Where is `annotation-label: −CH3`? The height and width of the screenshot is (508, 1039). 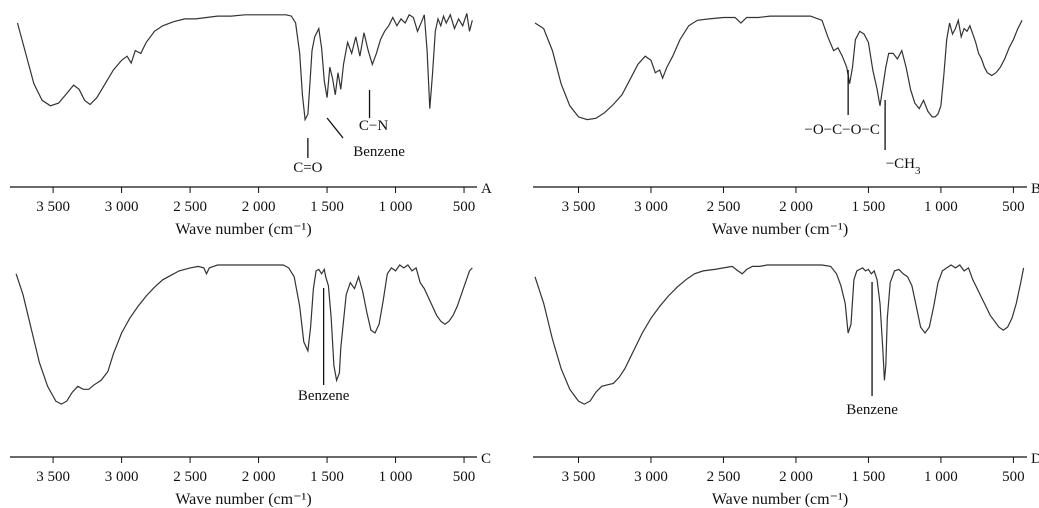
annotation-label: −CH3 is located at coordinates (903, 166).